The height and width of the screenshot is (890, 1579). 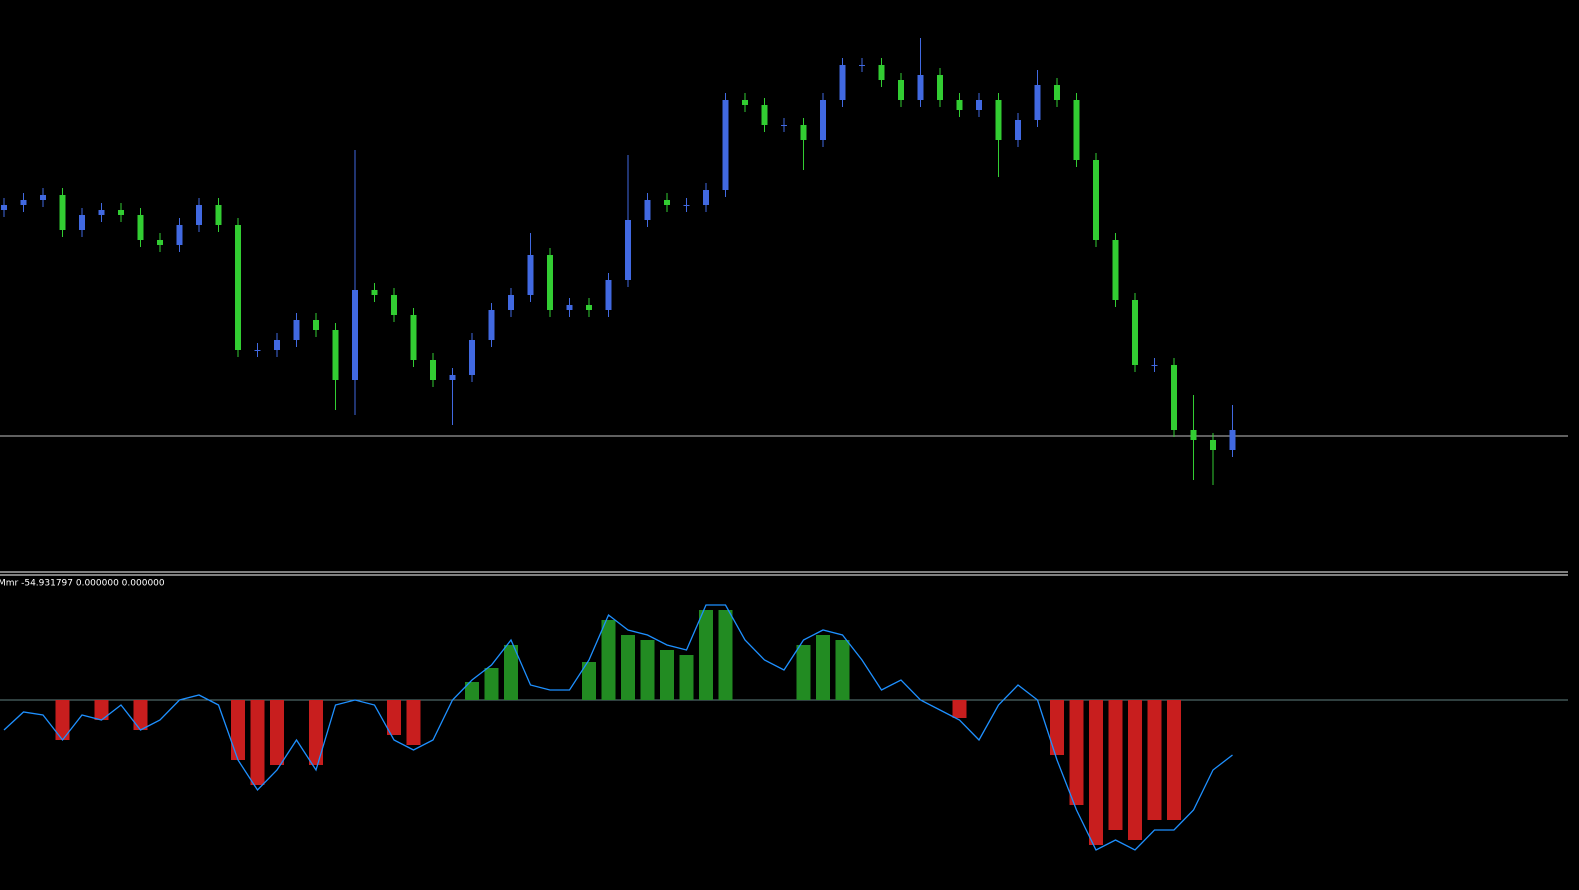 What do you see at coordinates (82, 584) in the screenshot?
I see `indicator-label: Mmr -54.931797 0.000000 0.000000` at bounding box center [82, 584].